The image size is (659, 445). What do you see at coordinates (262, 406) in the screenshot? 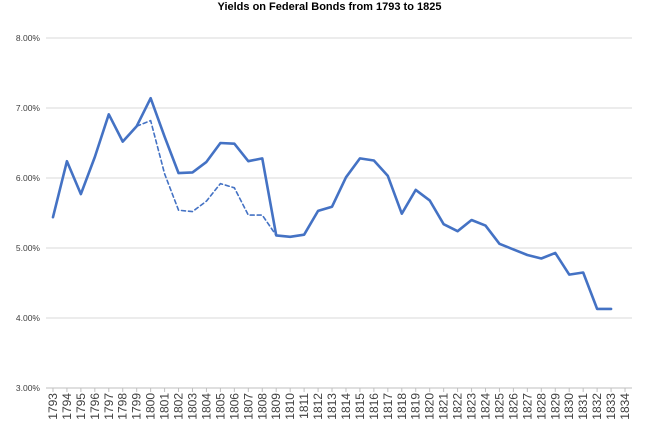
I see `x-tick-label: 1808` at bounding box center [262, 406].